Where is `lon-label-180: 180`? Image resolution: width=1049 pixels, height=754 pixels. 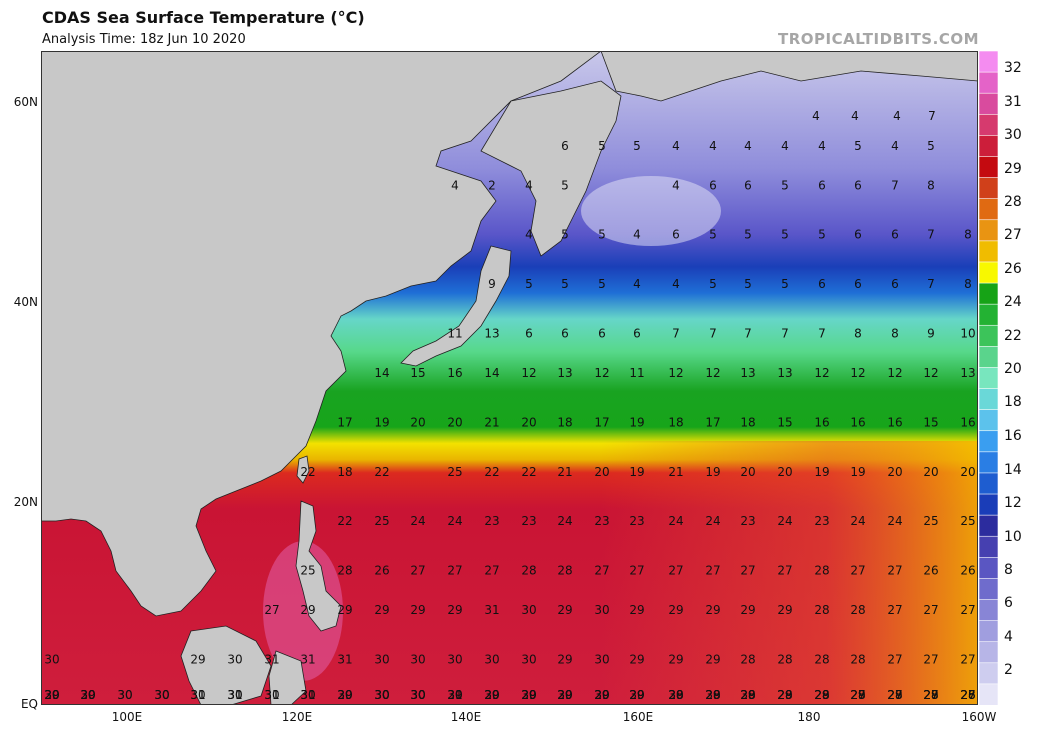 lon-label-180: 180 is located at coordinates (809, 717).